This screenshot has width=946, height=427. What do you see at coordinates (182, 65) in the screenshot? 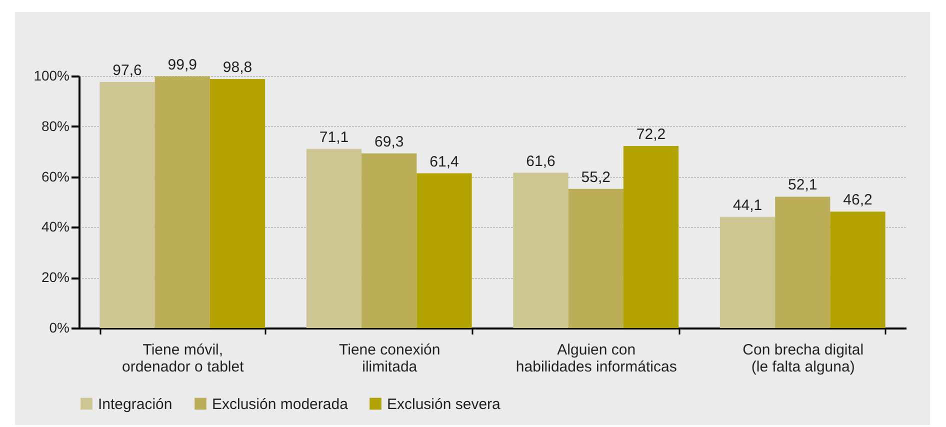
I see `data-label: 99,9` at bounding box center [182, 65].